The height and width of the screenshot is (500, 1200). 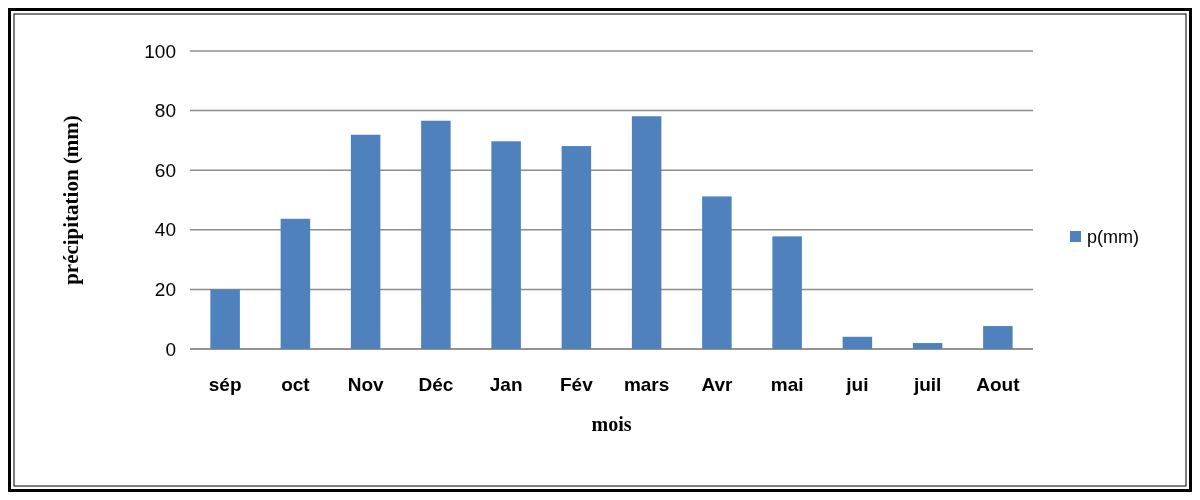 I want to click on y-tick-label: 40, so click(x=165, y=230).